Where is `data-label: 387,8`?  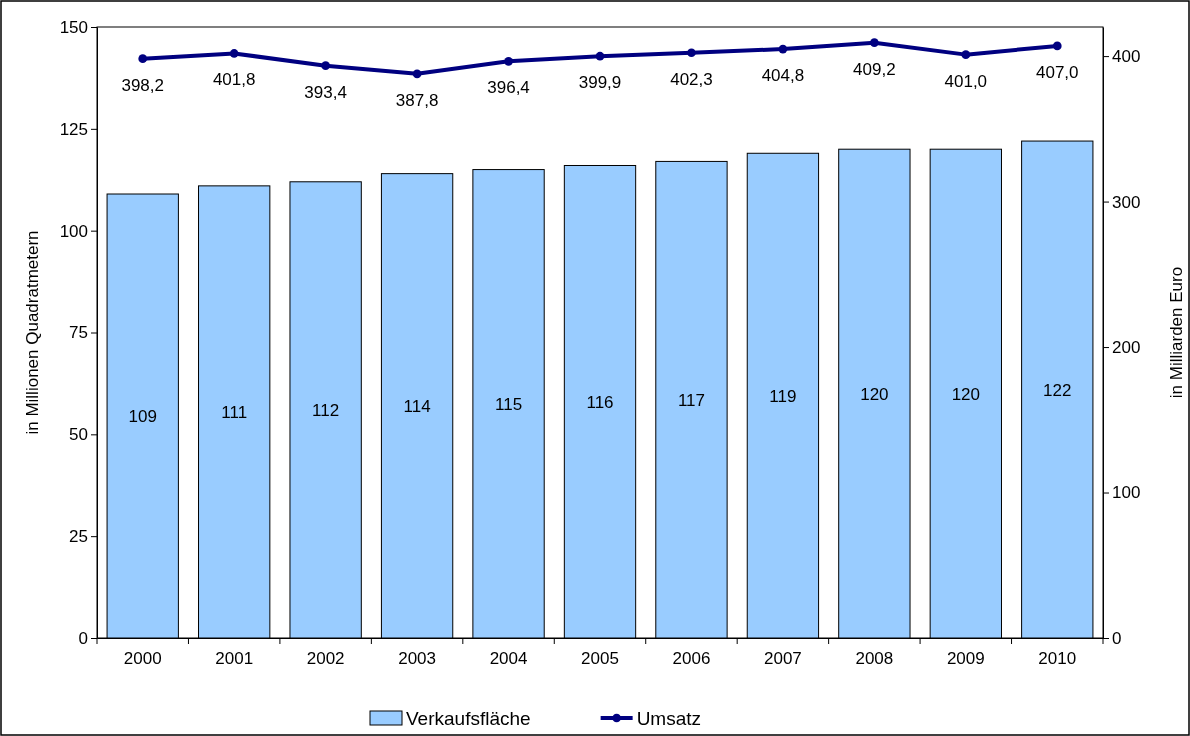 data-label: 387,8 is located at coordinates (417, 100).